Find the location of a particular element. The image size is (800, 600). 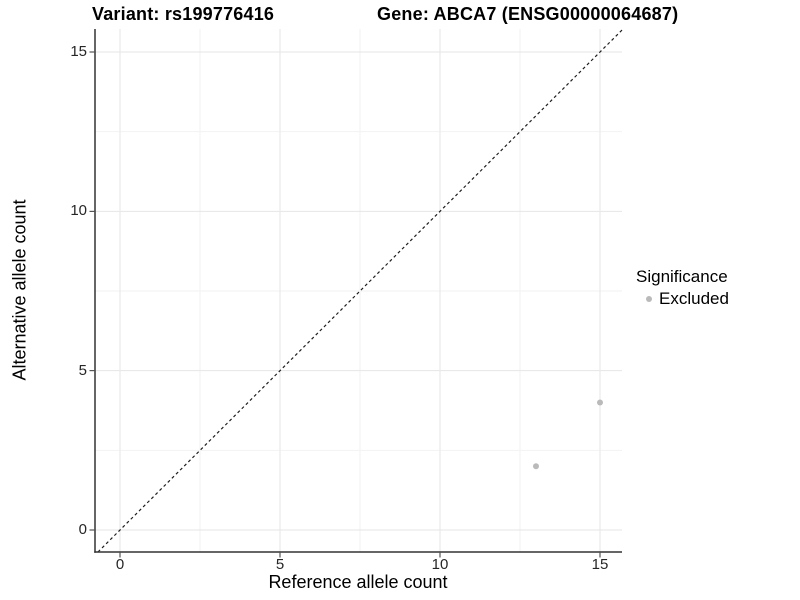

legend-title: Significance is located at coordinates (682, 276).